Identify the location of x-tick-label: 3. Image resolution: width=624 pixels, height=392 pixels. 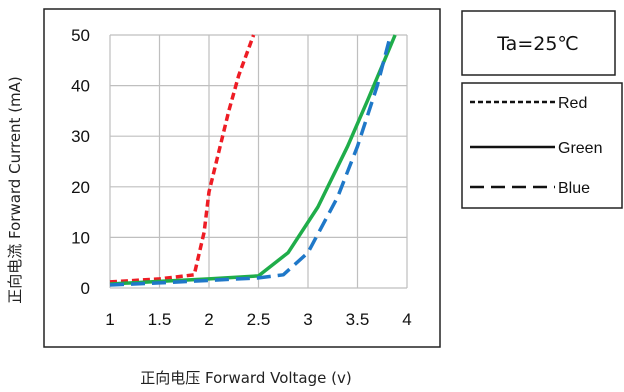
(307, 319).